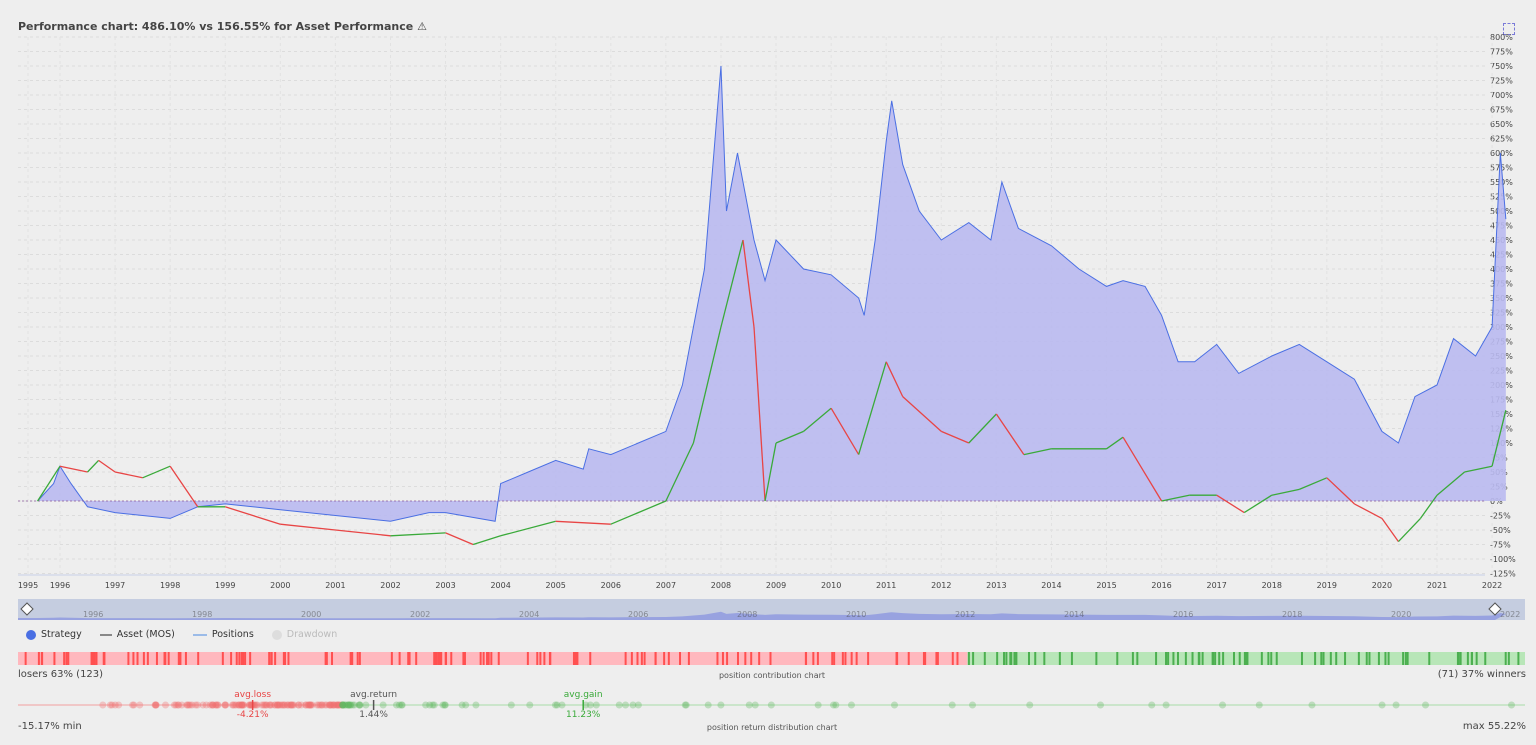  What do you see at coordinates (1500, 545) in the screenshot?
I see `y-tick-label: -75%` at bounding box center [1500, 545].